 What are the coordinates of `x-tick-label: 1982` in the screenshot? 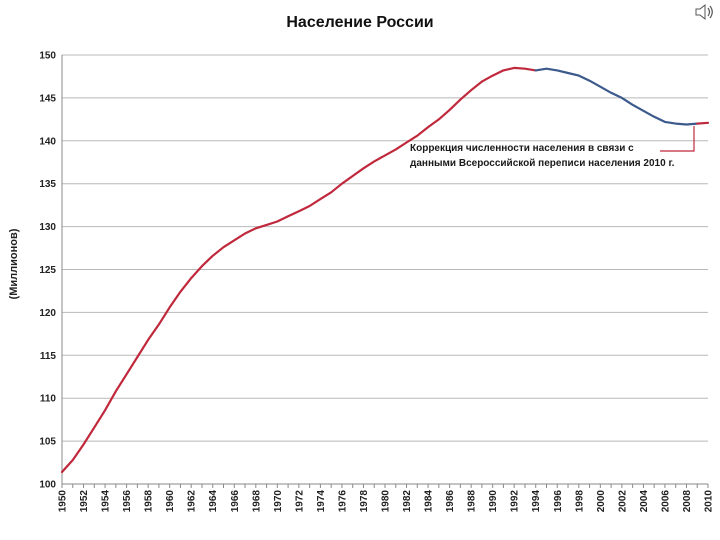 It's located at (407, 501).